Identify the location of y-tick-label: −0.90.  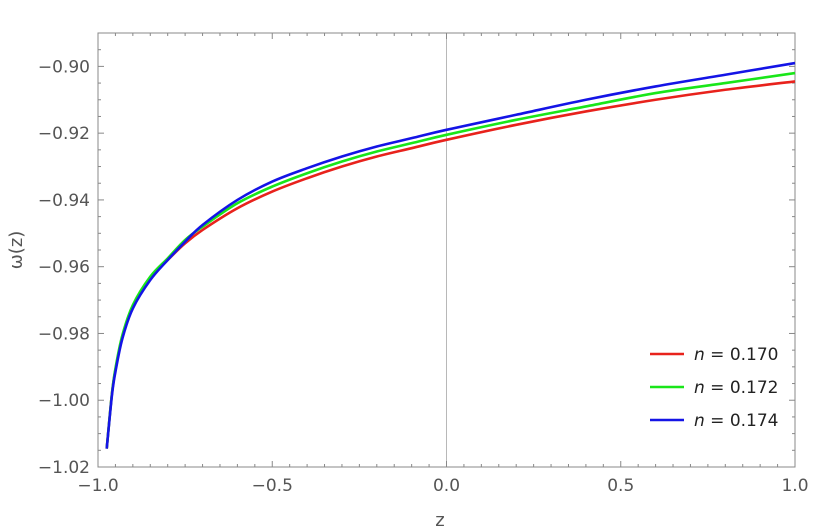
(64, 67).